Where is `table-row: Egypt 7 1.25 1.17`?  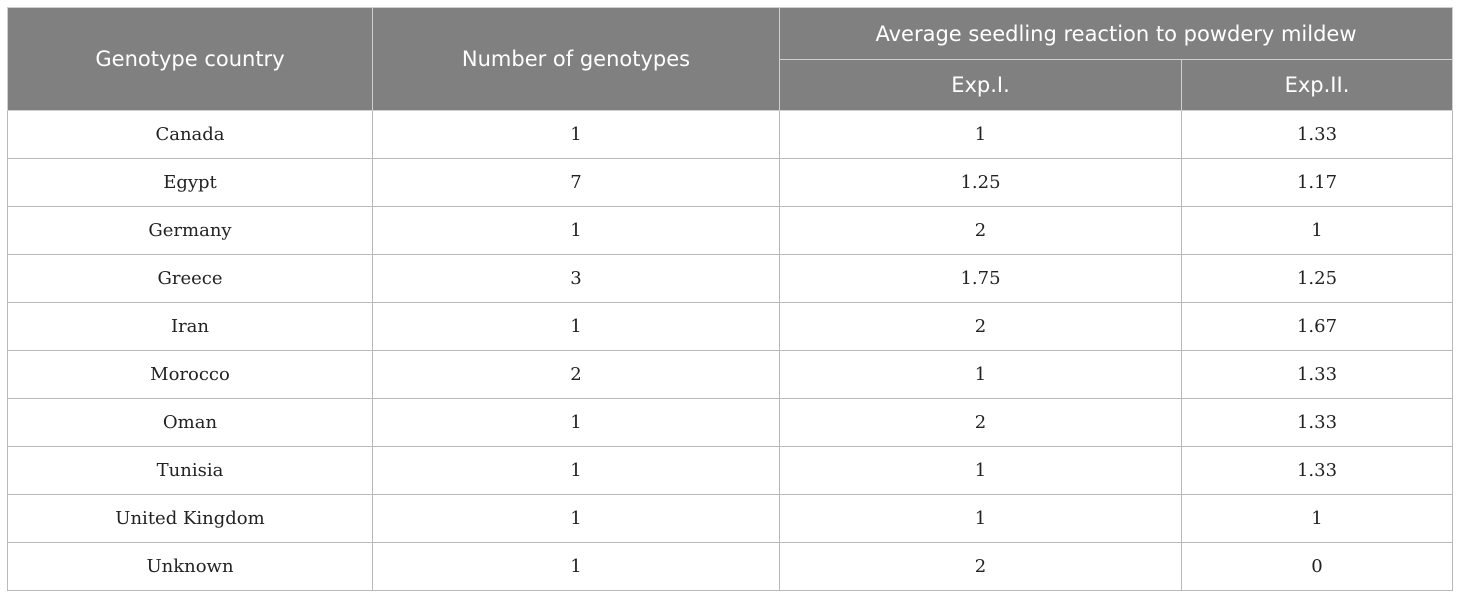
table-row: Egypt 7 1.25 1.17 is located at coordinates (730, 182).